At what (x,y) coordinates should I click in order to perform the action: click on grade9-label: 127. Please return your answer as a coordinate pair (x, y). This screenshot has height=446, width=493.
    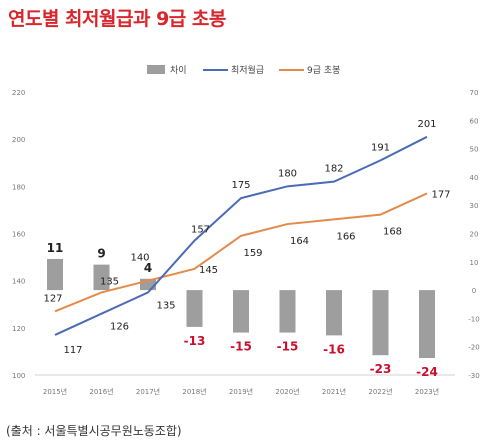
    Looking at the image, I should click on (52, 298).